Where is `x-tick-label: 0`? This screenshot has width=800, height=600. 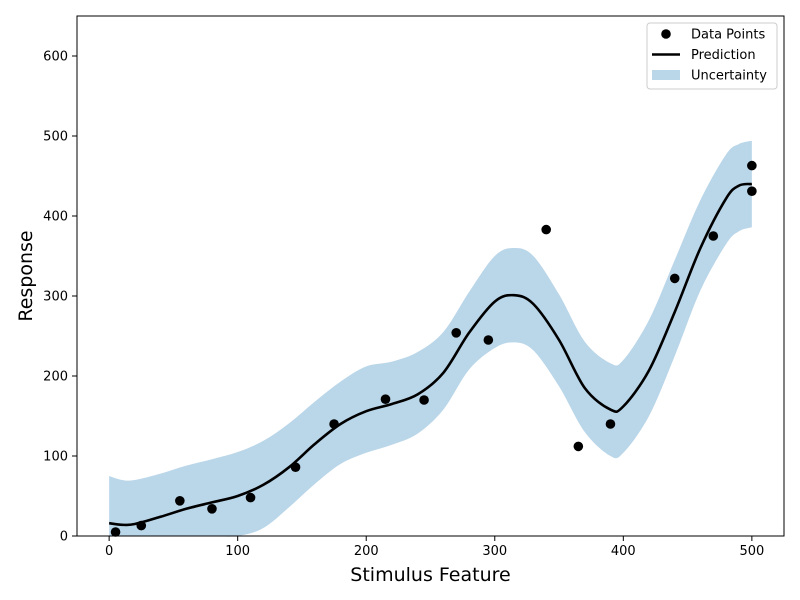 x-tick-label: 0 is located at coordinates (109, 551).